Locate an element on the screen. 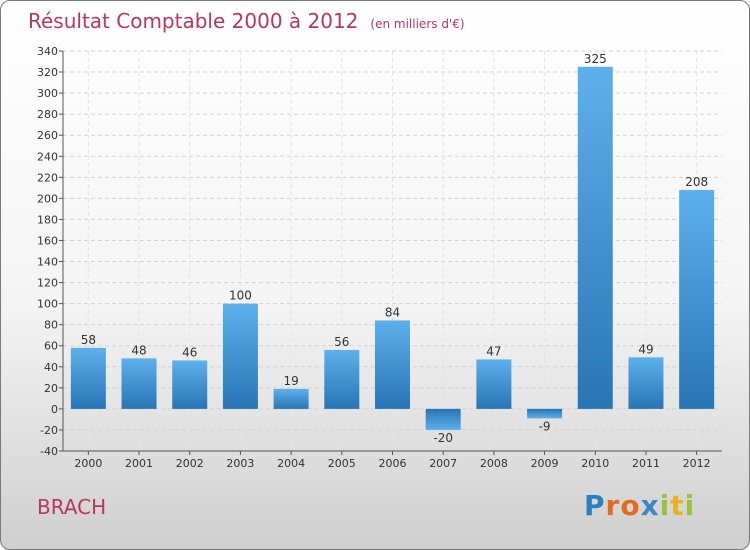 The height and width of the screenshot is (550, 750). y-tick-label: 20 is located at coordinates (51, 388).